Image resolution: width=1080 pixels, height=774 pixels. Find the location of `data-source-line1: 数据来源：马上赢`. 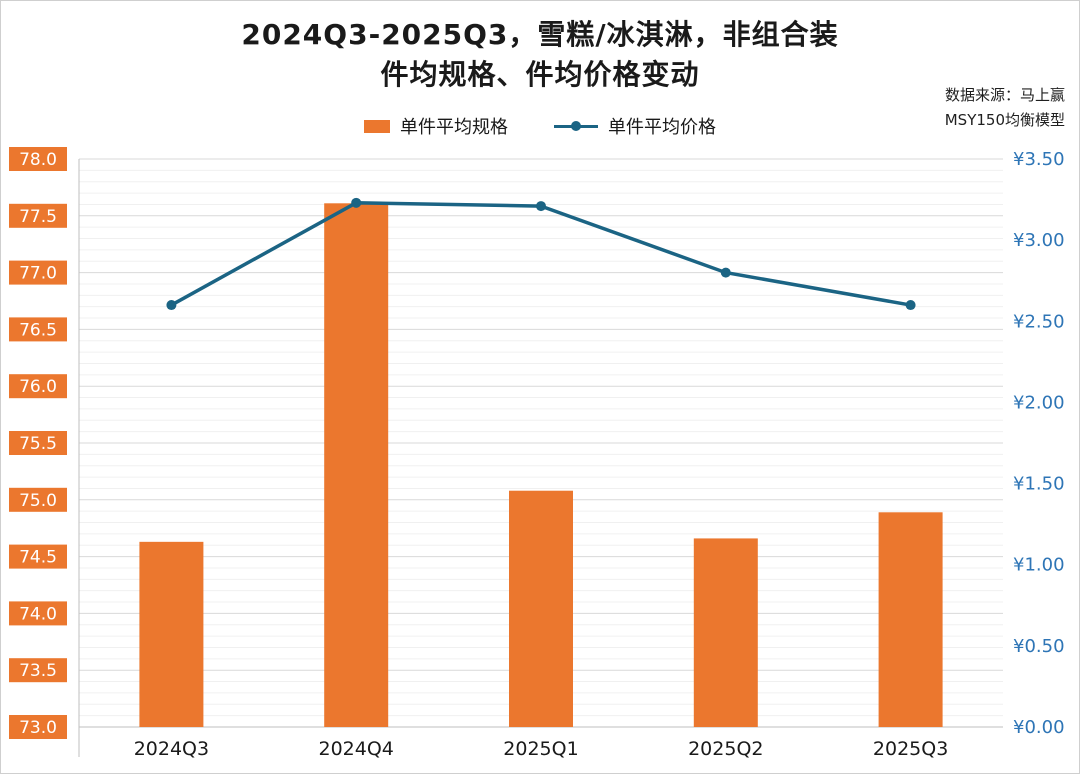

data-source-line1: 数据来源：马上赢 is located at coordinates (1004, 95).